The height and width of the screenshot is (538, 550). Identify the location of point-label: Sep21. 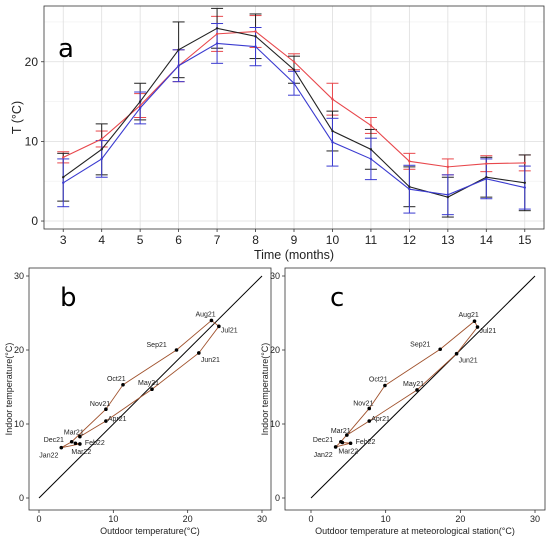
(157, 345).